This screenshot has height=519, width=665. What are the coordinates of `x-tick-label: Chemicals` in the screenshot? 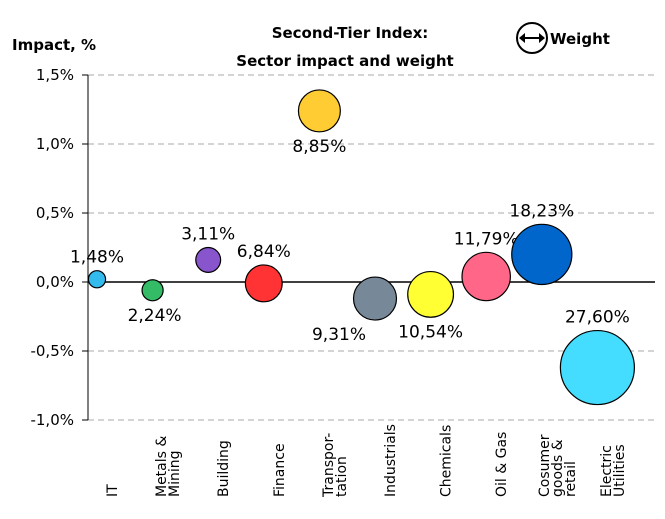 It's located at (447, 461).